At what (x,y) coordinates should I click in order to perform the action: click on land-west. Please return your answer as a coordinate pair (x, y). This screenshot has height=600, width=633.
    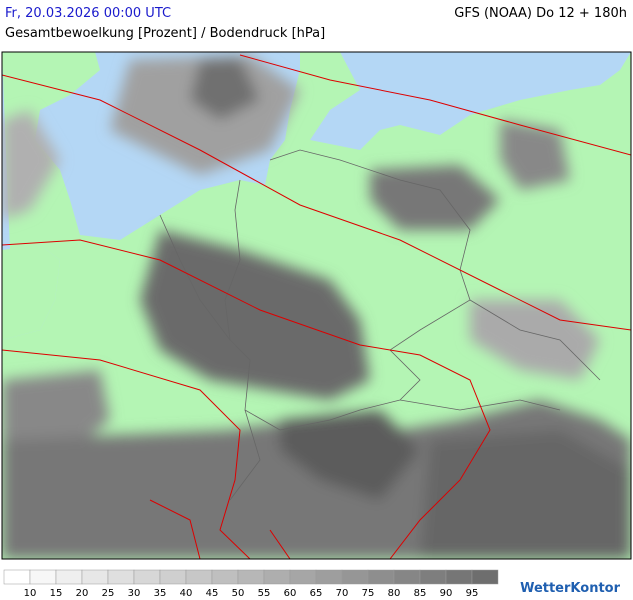
    Looking at the image, I should click on (31, 292).